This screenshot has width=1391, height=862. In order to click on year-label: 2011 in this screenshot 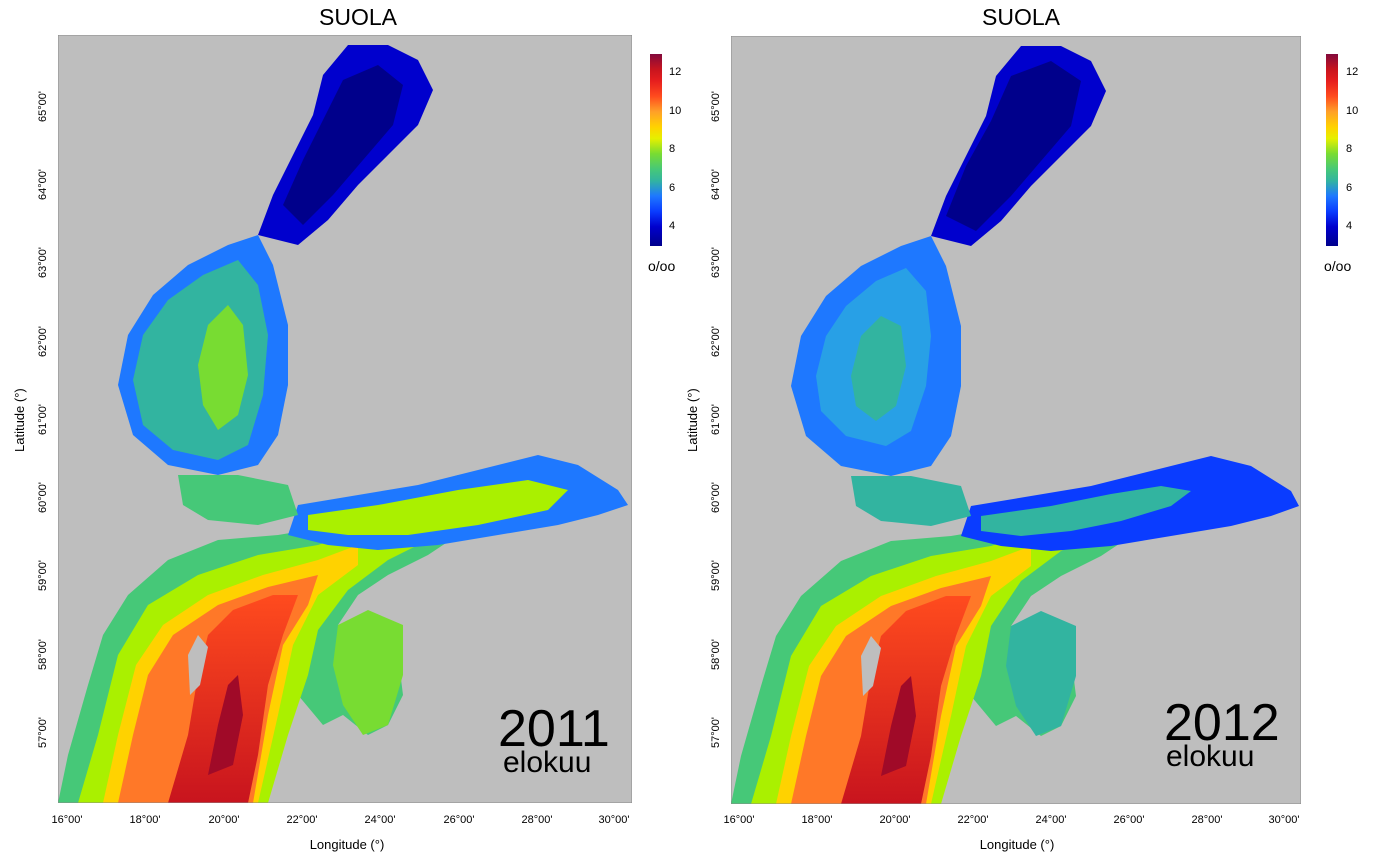, I will do `click(554, 729)`.